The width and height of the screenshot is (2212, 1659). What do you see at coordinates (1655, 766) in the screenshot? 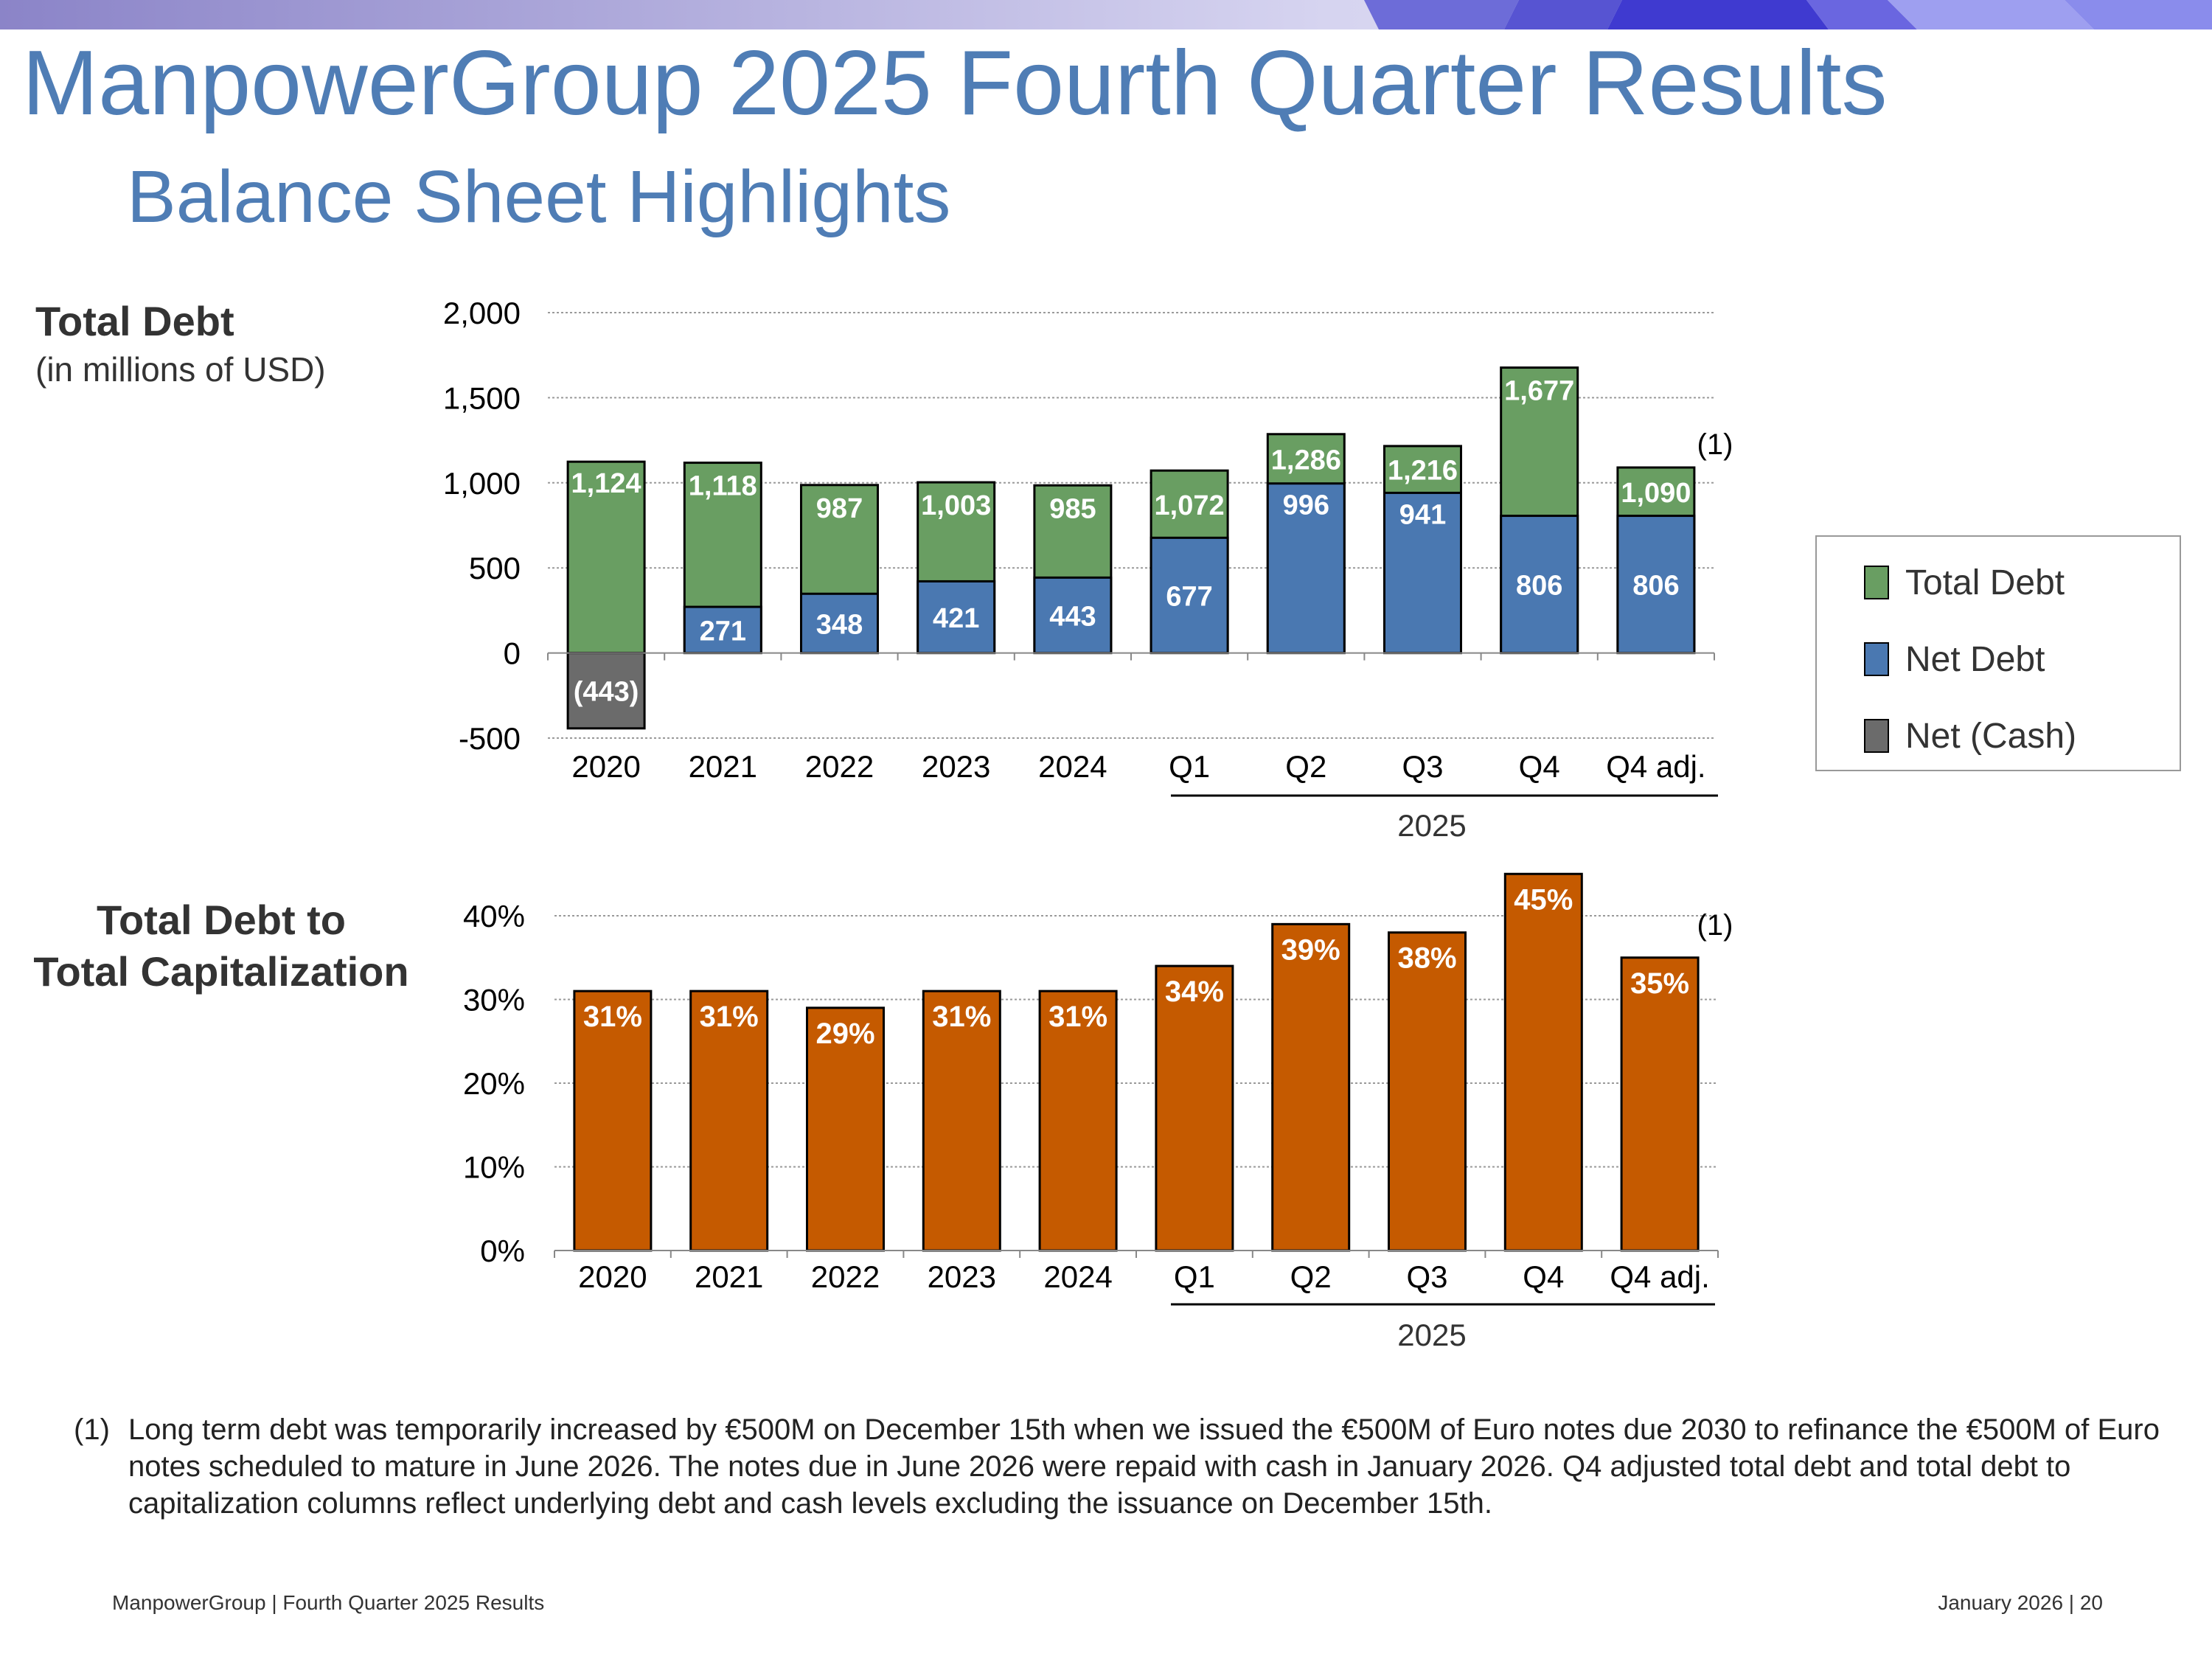
I see `chart1-xtick-q4-adj: Q4 adj.` at bounding box center [1655, 766].